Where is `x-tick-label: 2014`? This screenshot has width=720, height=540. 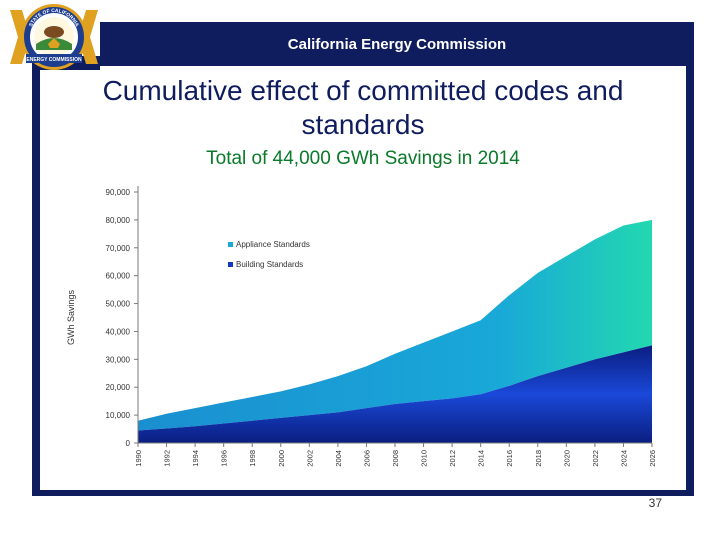
x-tick-label: 2014 is located at coordinates (481, 458).